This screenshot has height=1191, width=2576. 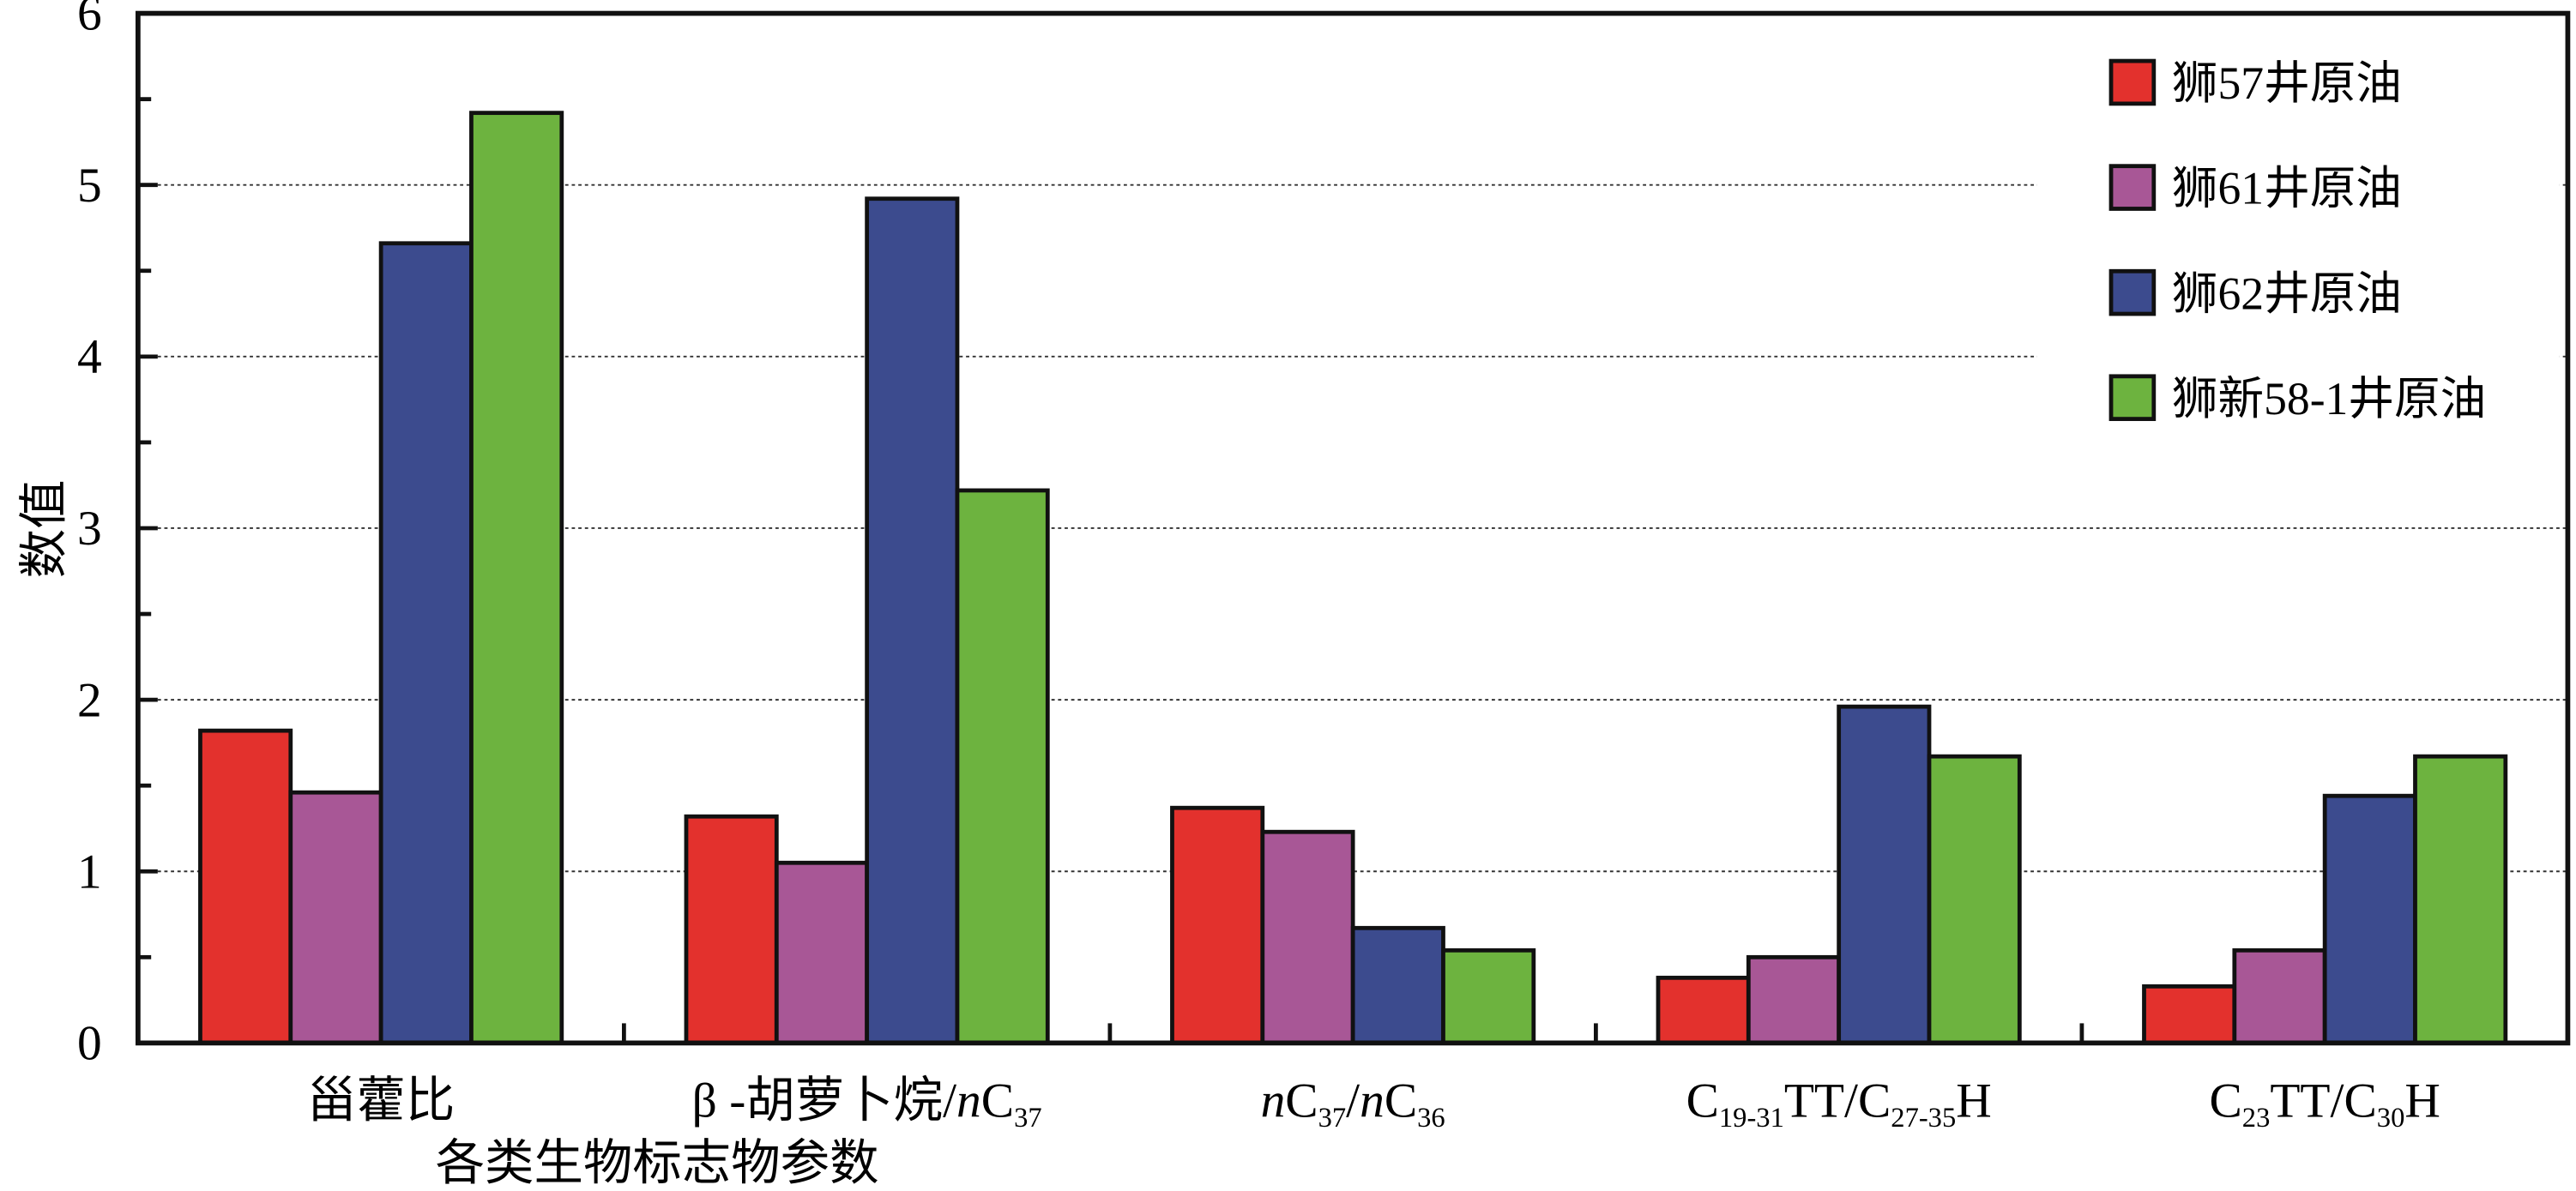 What do you see at coordinates (89, 357) in the screenshot?
I see `y-tick-label: 4` at bounding box center [89, 357].